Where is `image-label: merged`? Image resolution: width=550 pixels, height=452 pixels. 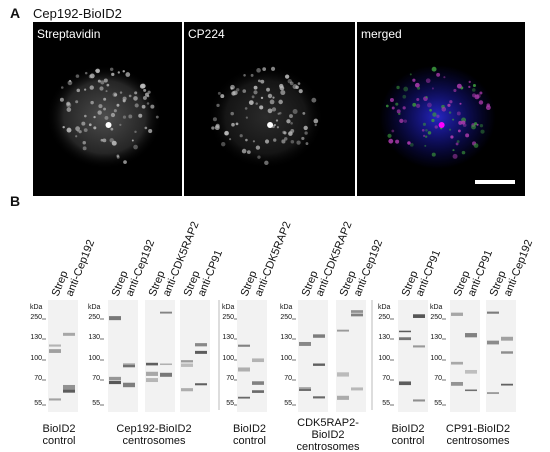 image-label: merged is located at coordinates (381, 34).